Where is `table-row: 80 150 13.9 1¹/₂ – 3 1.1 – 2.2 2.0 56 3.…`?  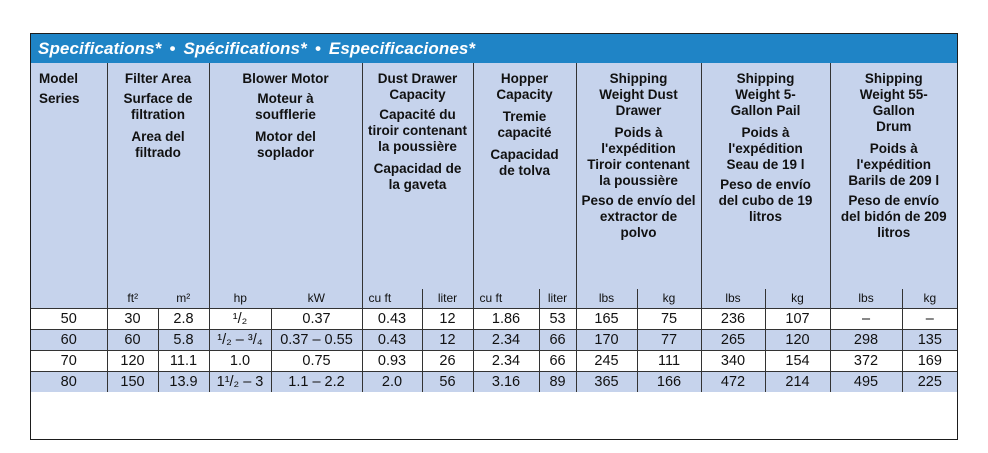 table-row: 80 150 13.9 1¹/₂ – 3 1.1 – 2.2 2.0 56 3.… is located at coordinates (494, 381).